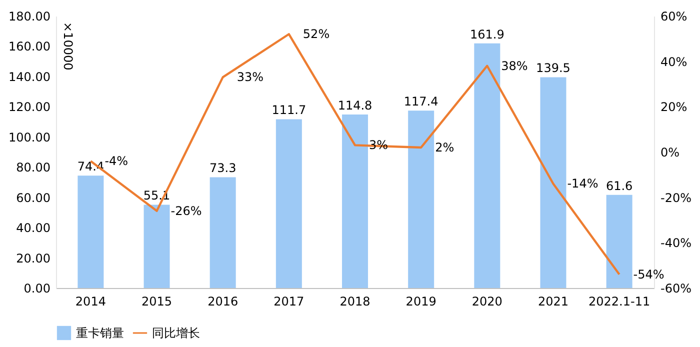 The image size is (700, 347). Describe the element at coordinates (250, 77) in the screenshot. I see `data-label: 33%` at that location.